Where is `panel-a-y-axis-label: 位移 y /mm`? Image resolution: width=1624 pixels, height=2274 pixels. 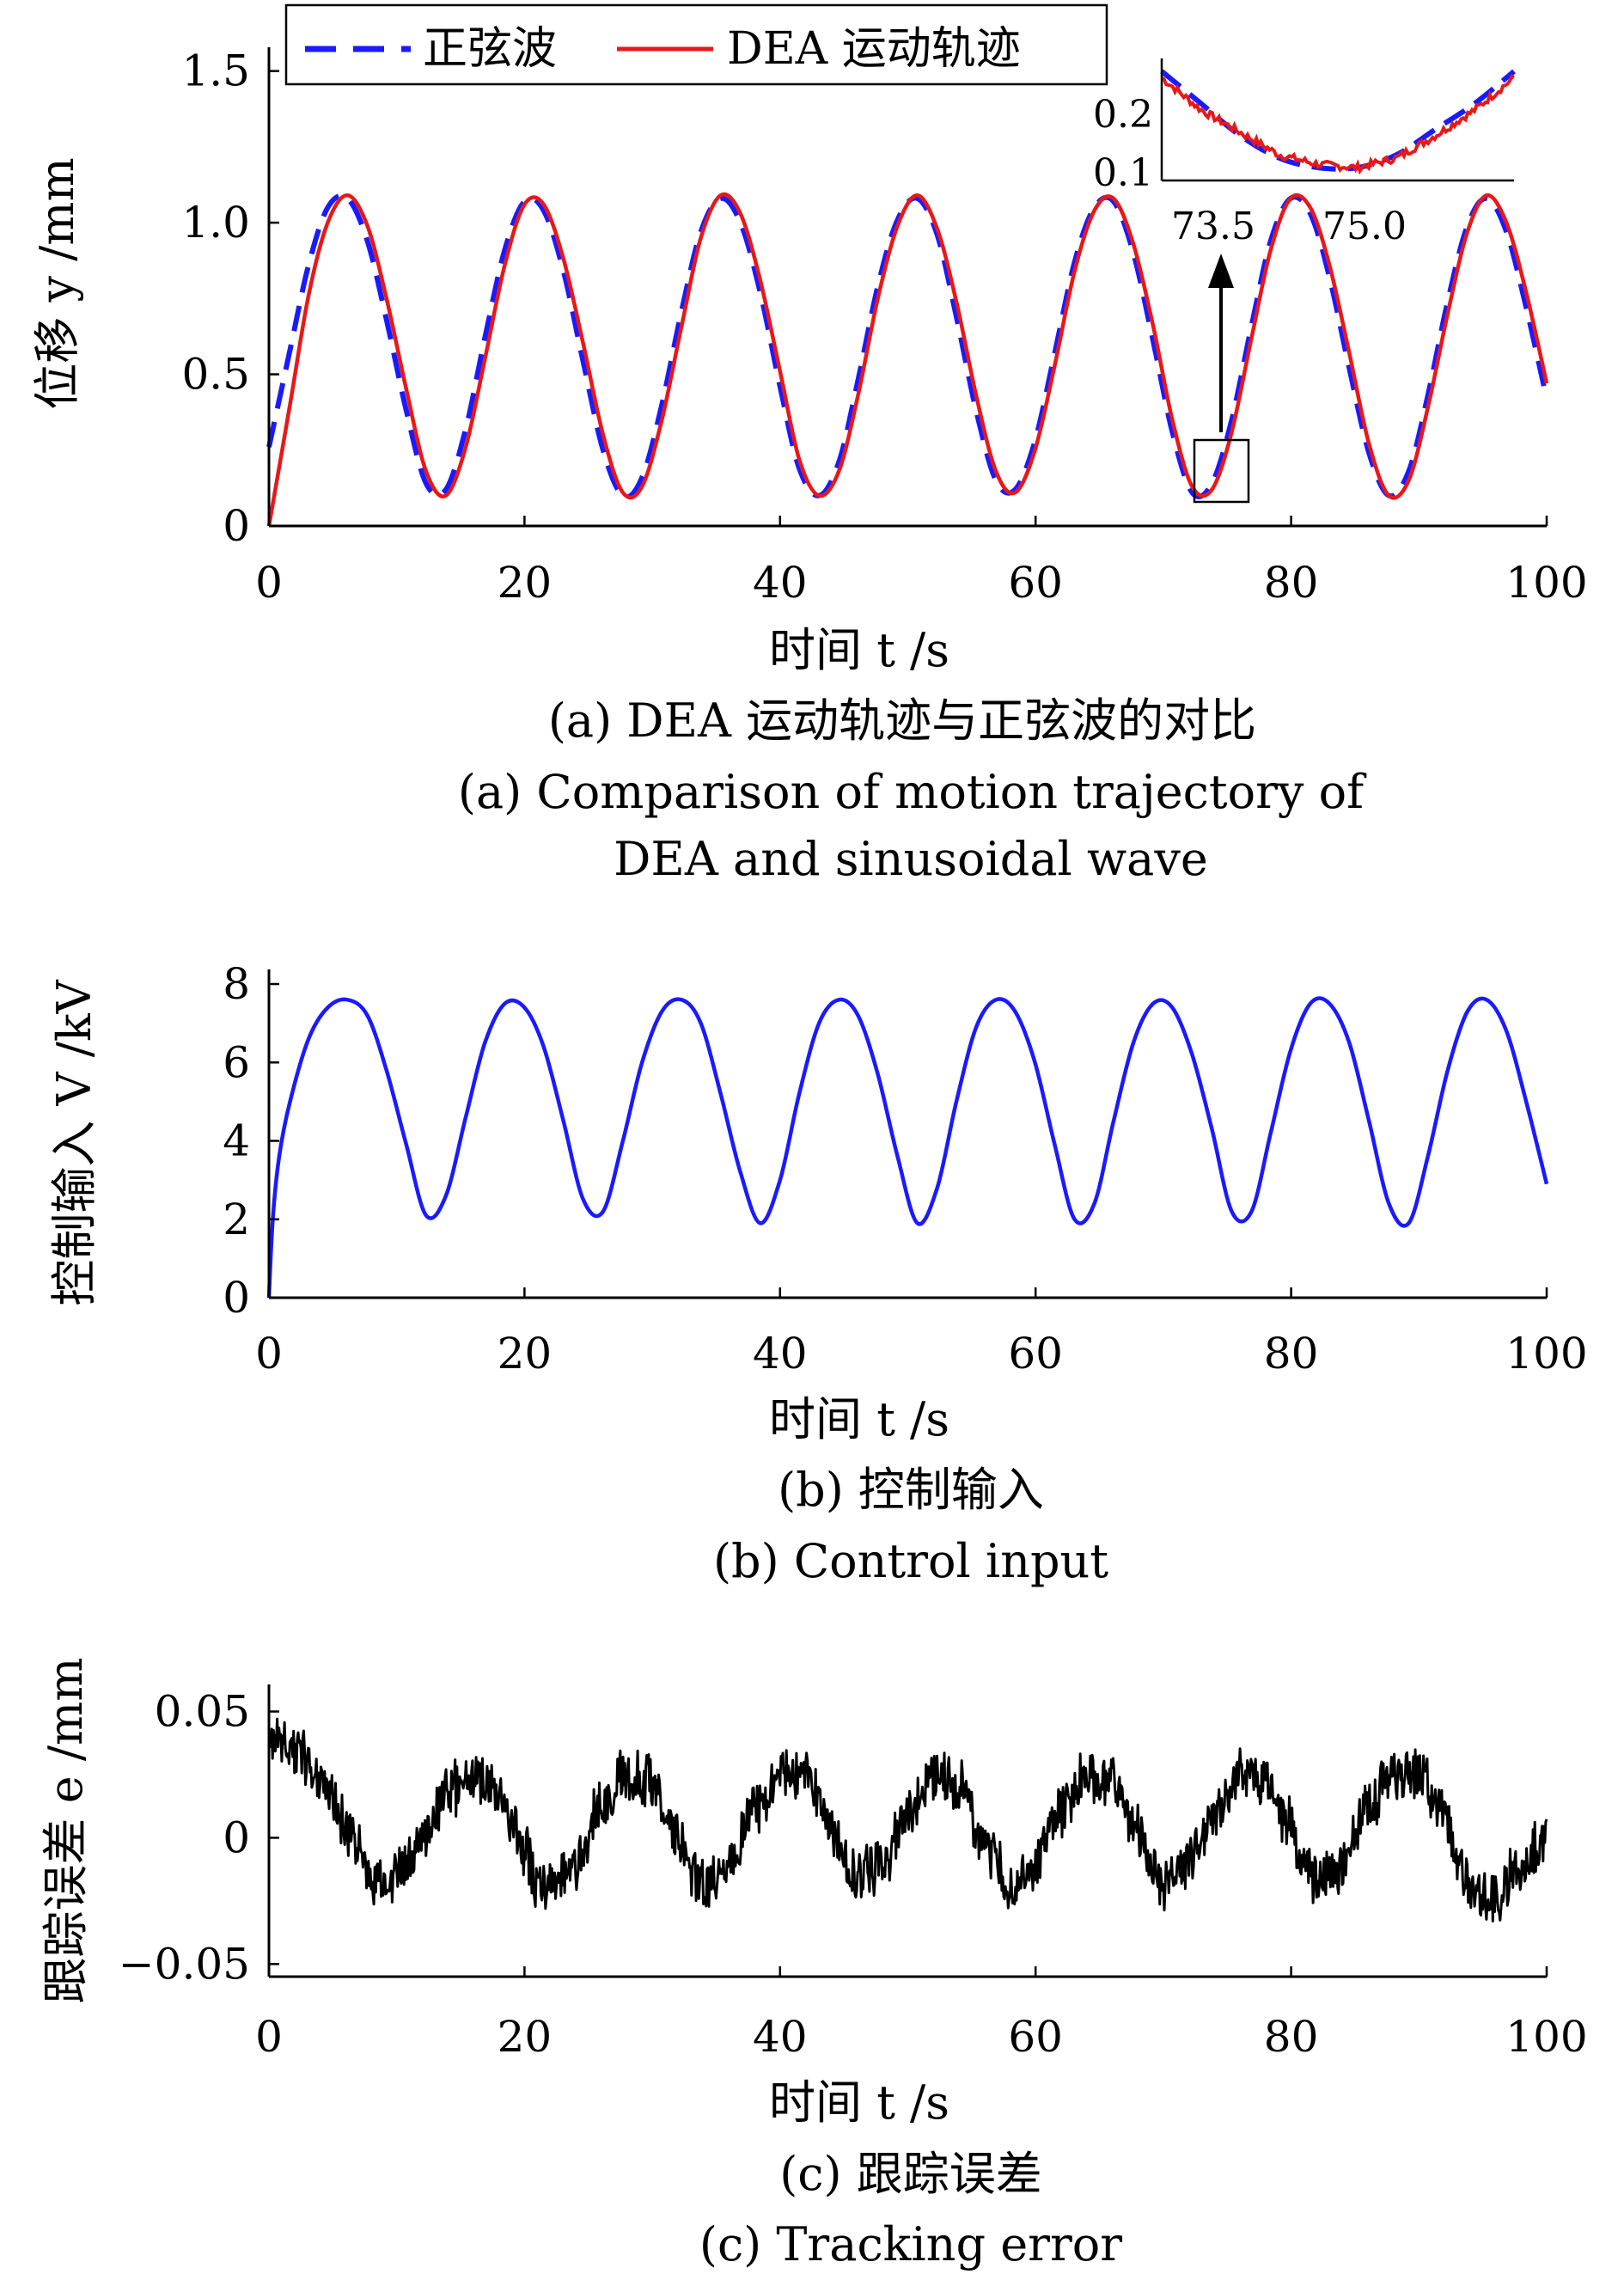
panel-a-y-axis-label: 位移 y /mm is located at coordinates (57, 283).